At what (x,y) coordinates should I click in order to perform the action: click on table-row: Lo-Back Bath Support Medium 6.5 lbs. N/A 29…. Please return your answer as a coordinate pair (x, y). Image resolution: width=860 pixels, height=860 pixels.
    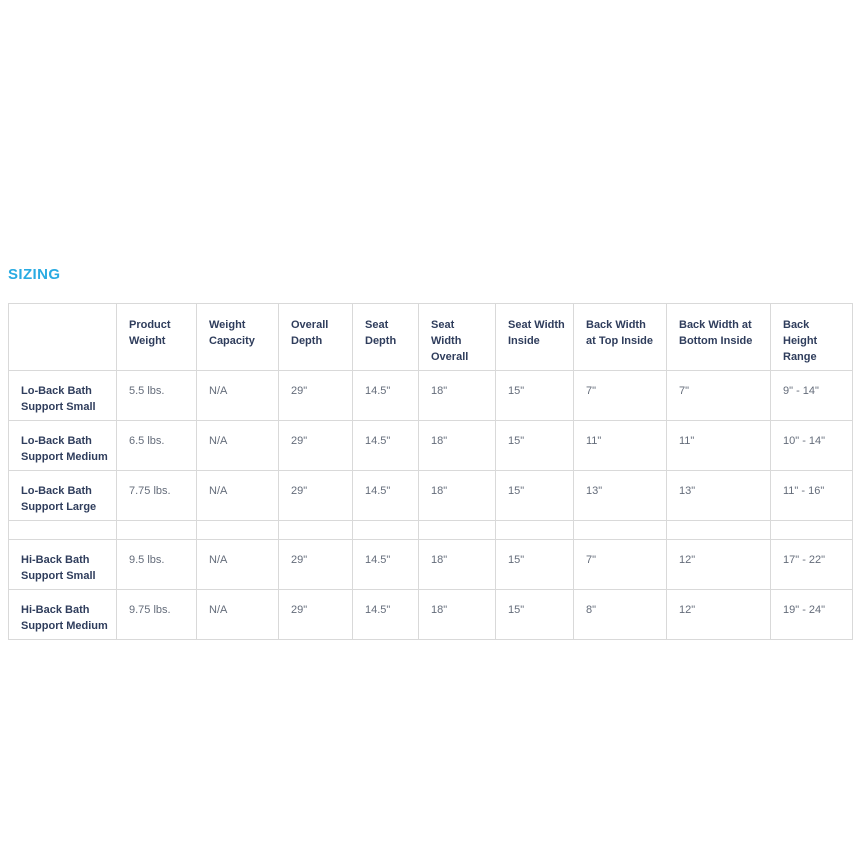
    Looking at the image, I should click on (430, 445).